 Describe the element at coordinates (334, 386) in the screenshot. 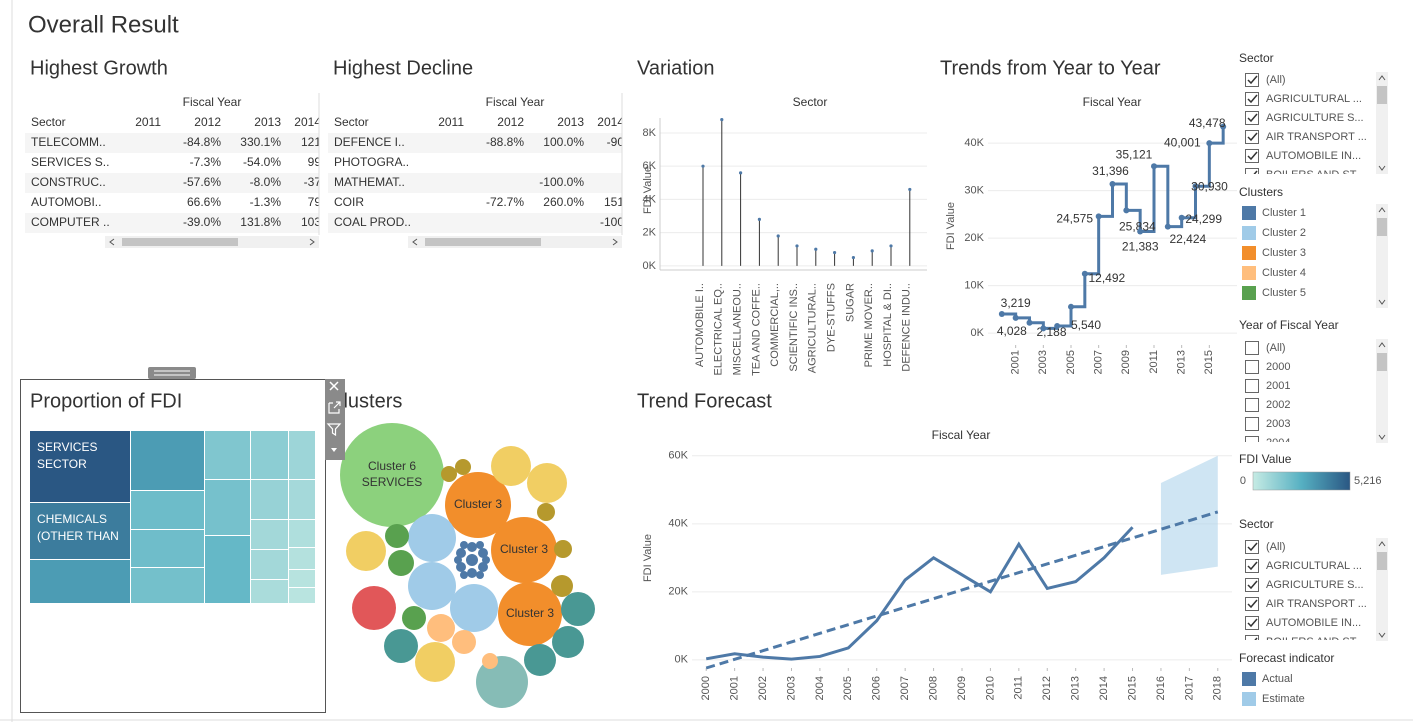

I see `close-button` at that location.